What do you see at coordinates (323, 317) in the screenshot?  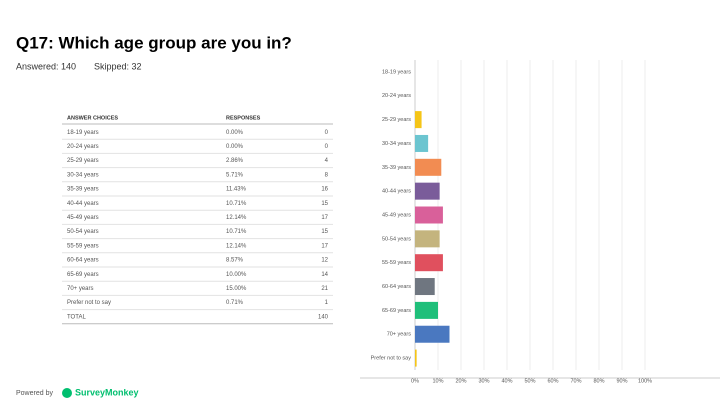 I see `total-count: 140` at bounding box center [323, 317].